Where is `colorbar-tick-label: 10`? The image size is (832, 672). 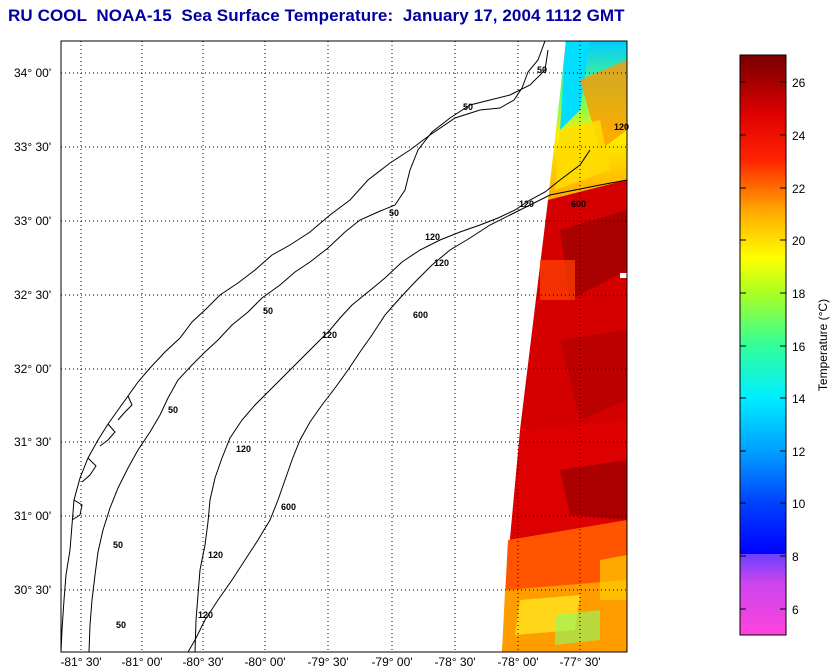 colorbar-tick-label: 10 is located at coordinates (799, 504).